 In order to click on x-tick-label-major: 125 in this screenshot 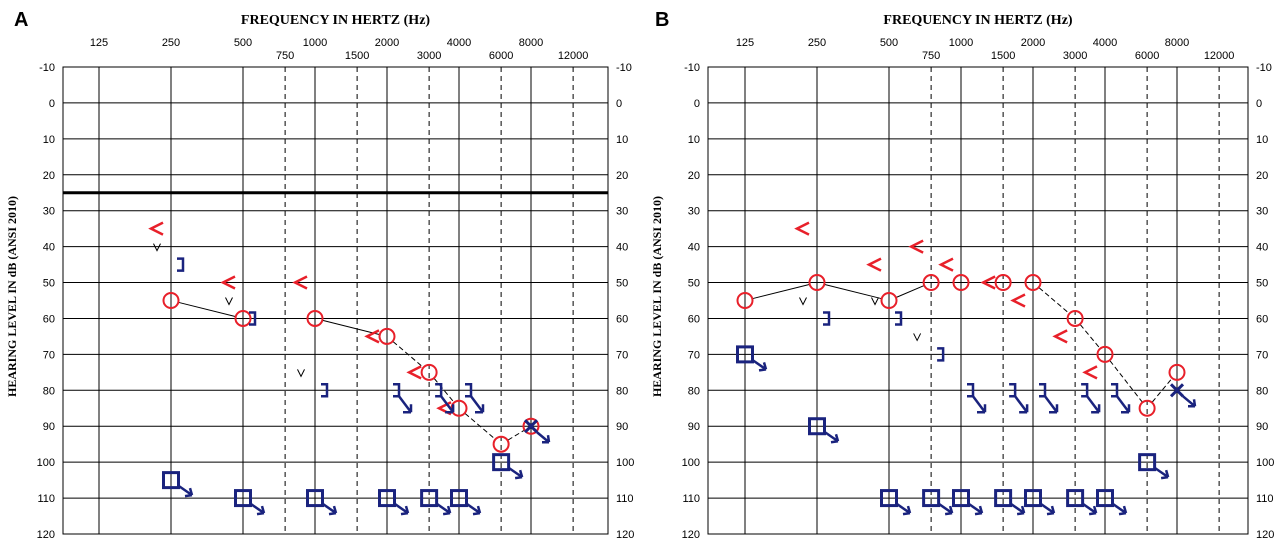, I will do `click(745, 43)`.